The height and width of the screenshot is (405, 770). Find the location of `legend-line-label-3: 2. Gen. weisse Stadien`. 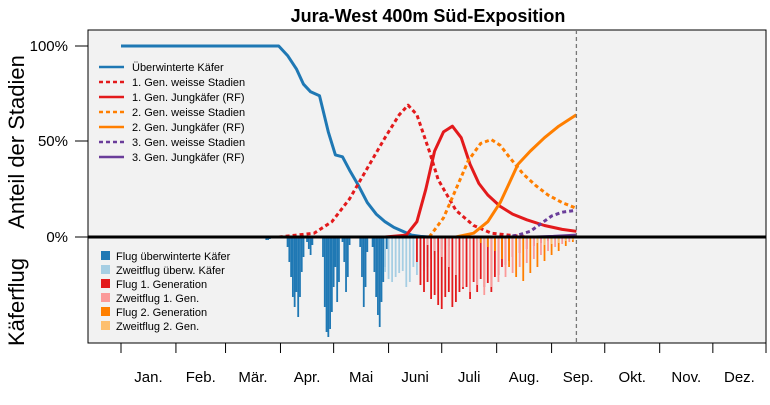

legend-line-label-3: 2. Gen. weisse Stadien is located at coordinates (188, 113).